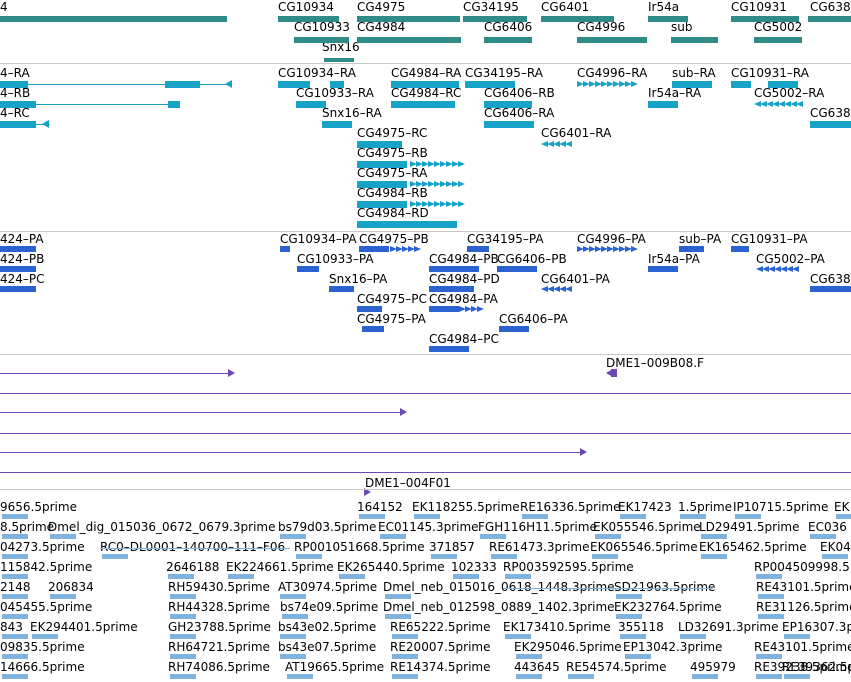 This screenshot has height=682, width=851. Describe the element at coordinates (464, 339) in the screenshot. I see `protein-label: CG4984–PC` at that location.